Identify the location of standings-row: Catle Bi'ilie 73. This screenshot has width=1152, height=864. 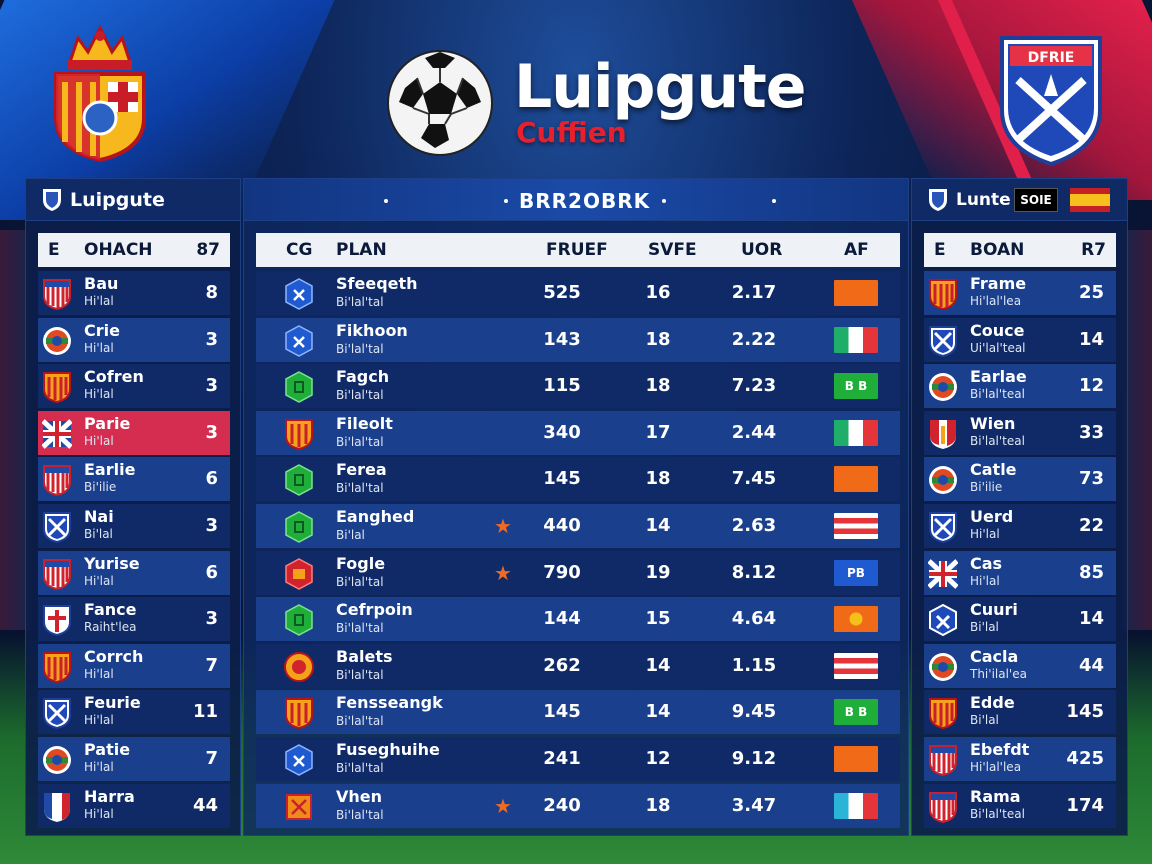
(1020, 479).